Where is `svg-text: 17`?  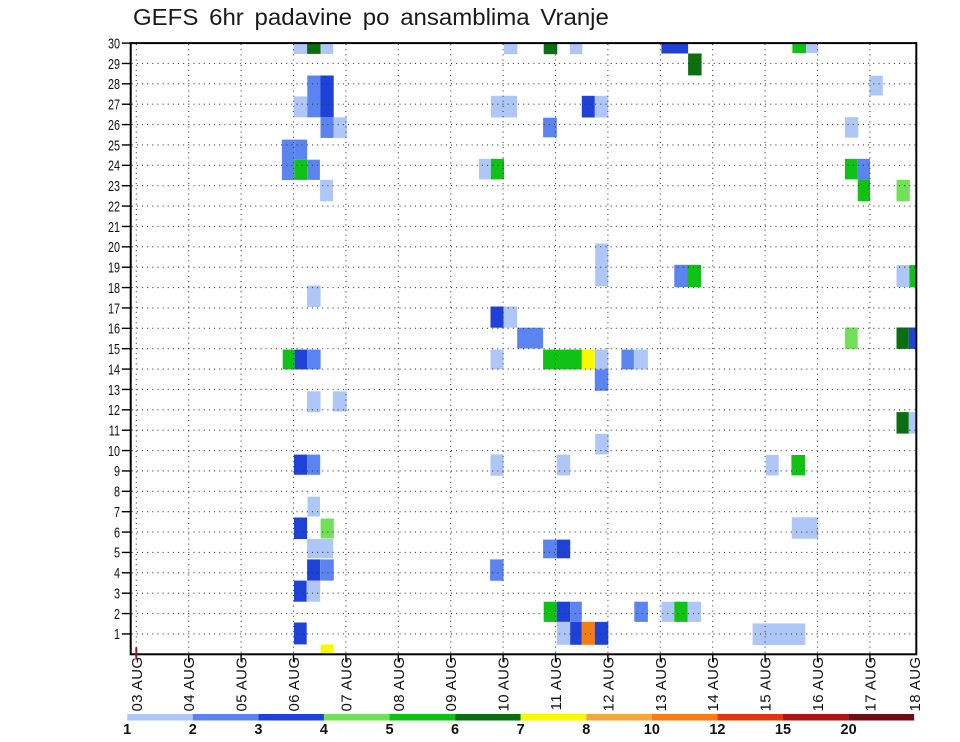 svg-text: 17 is located at coordinates (114, 307).